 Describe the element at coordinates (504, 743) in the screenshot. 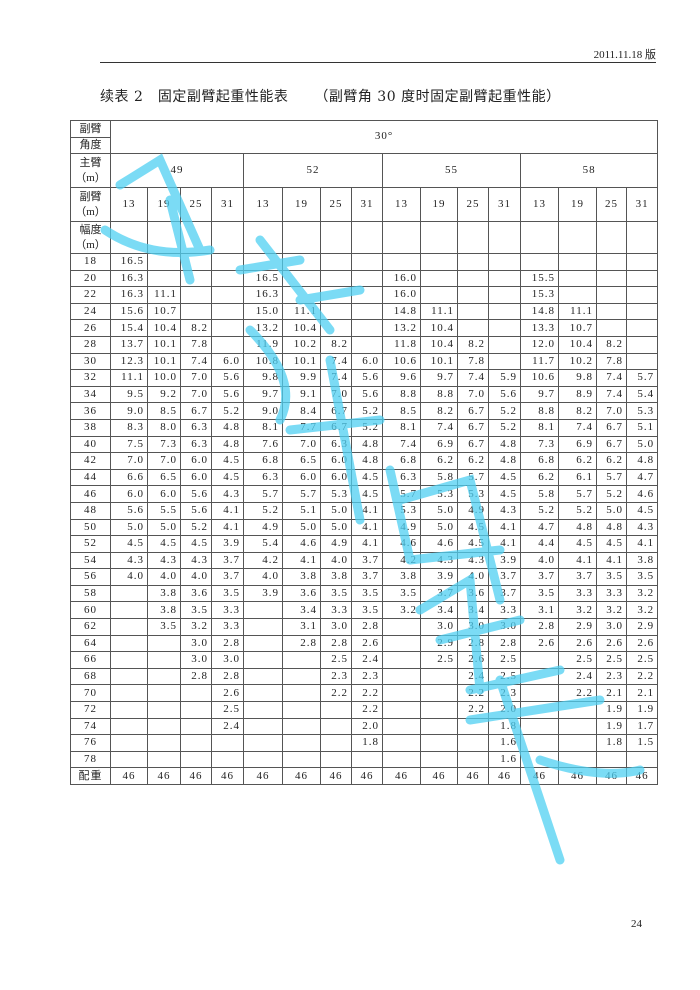

I see `capacity-cell: 1.6` at that location.